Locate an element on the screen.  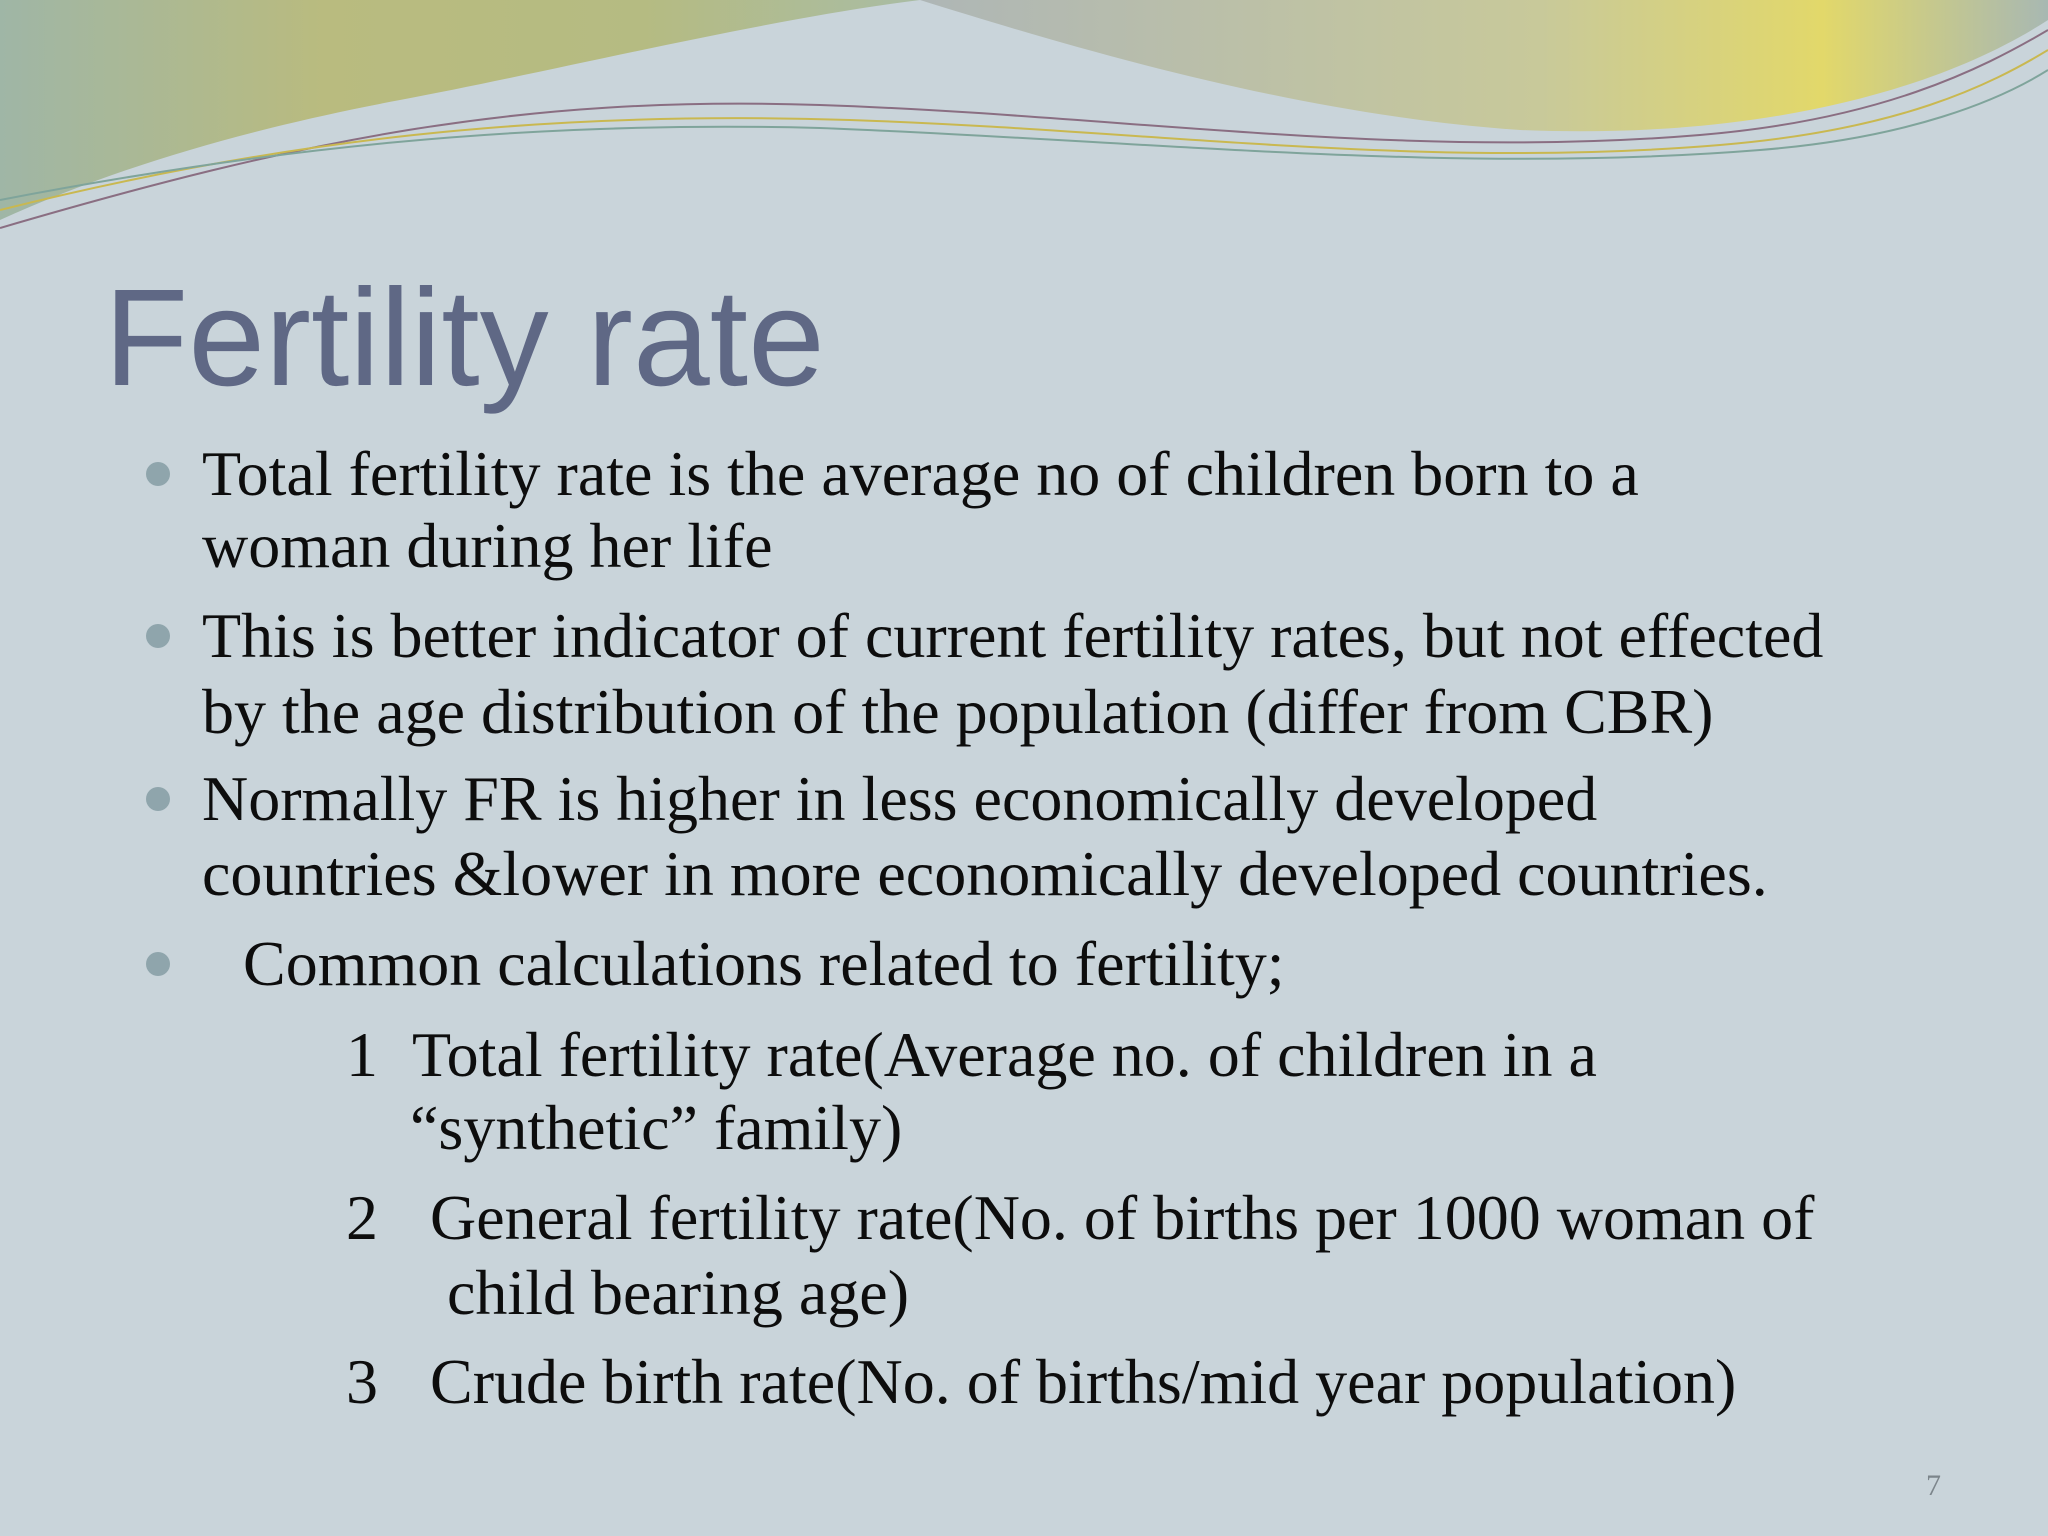
calculation-1-line-2: “synthetic” family) is located at coordinates (656, 1127).